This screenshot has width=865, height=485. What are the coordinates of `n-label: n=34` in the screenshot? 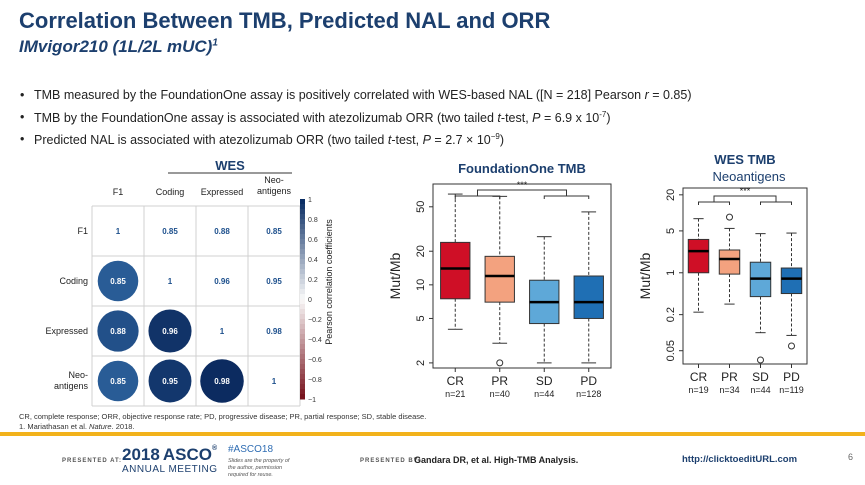 It's located at (729, 390).